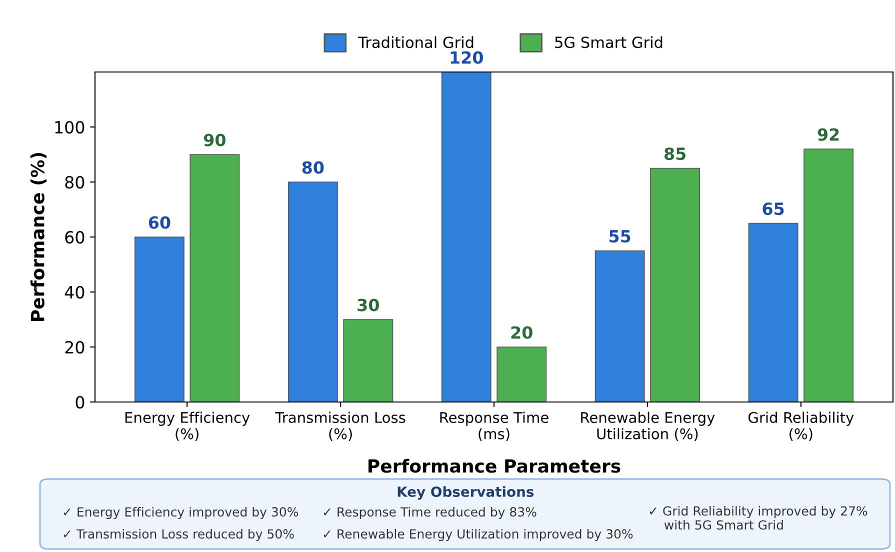  What do you see at coordinates (159, 222) in the screenshot?
I see `data-label: 60` at bounding box center [159, 222].